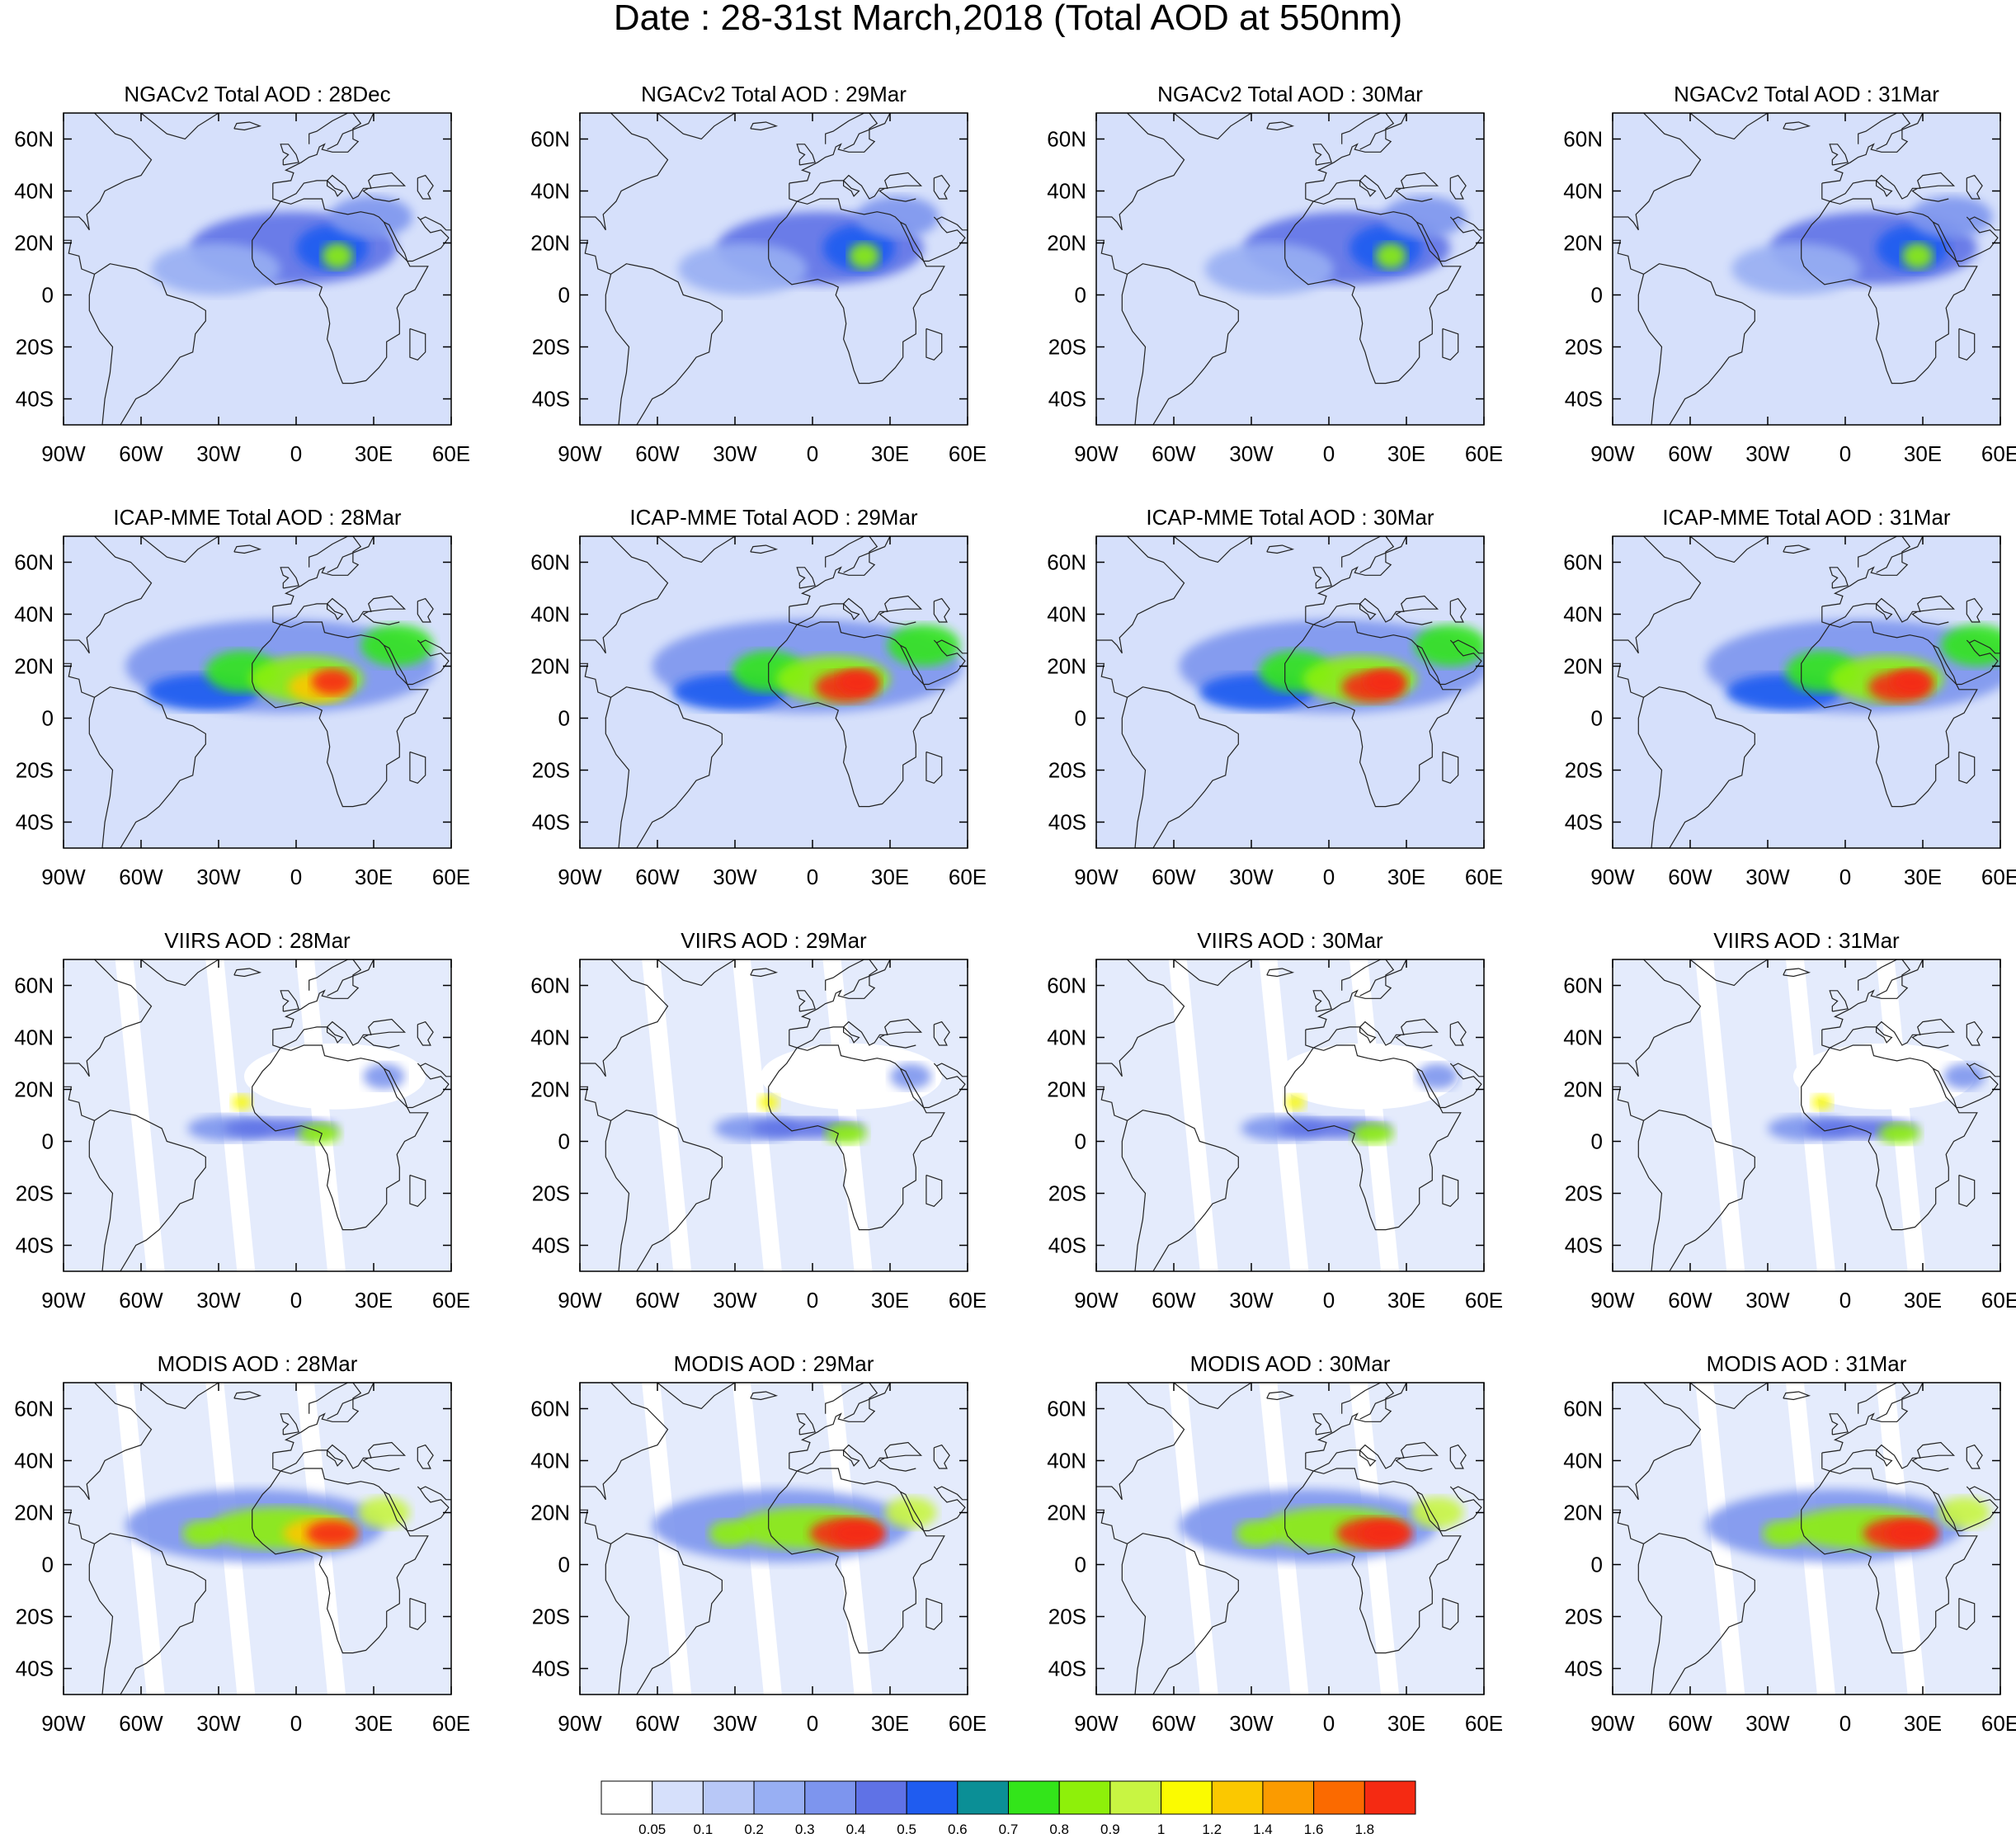 Image resolution: width=2016 pixels, height=1843 pixels. Describe the element at coordinates (805, 1829) in the screenshot. I see `colorbar-label: 0.3` at that location.